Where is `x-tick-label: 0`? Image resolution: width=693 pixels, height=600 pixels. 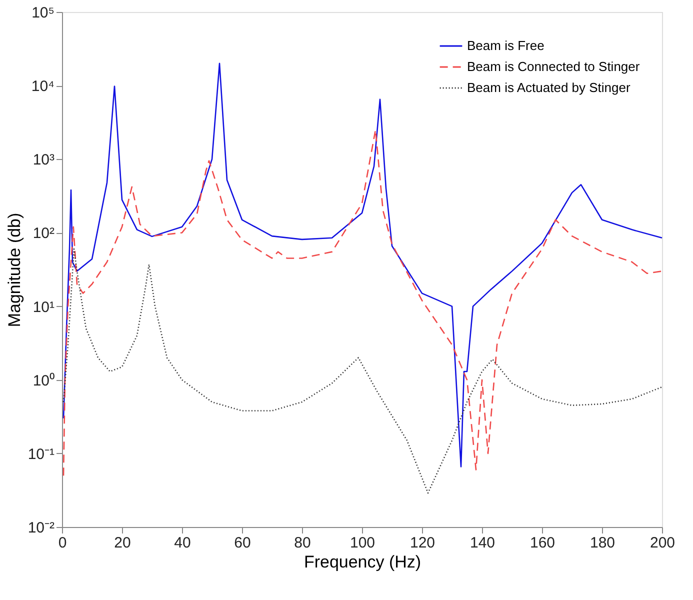 x-tick-label: 0 is located at coordinates (62, 543).